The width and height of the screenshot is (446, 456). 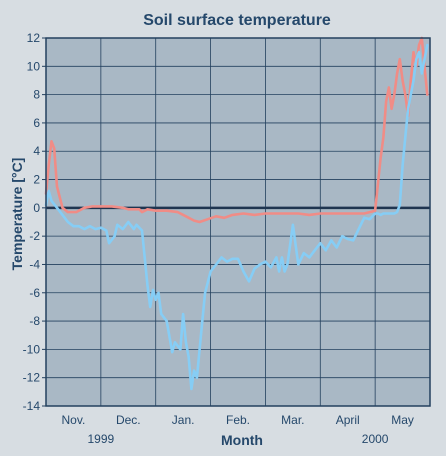 What do you see at coordinates (292, 420) in the screenshot?
I see `x-tick-label: Mar.` at bounding box center [292, 420].